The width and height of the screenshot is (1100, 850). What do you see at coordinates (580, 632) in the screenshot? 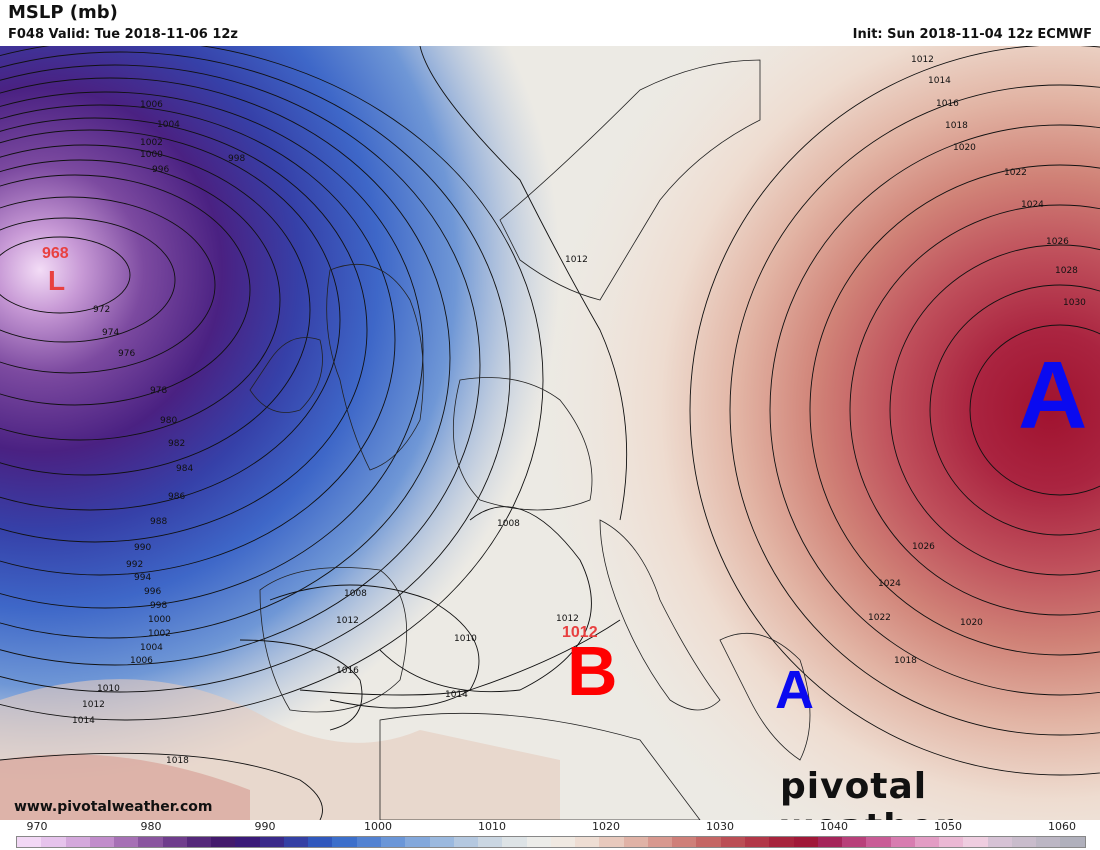
I see `med-low-value: 1012` at bounding box center [580, 632].